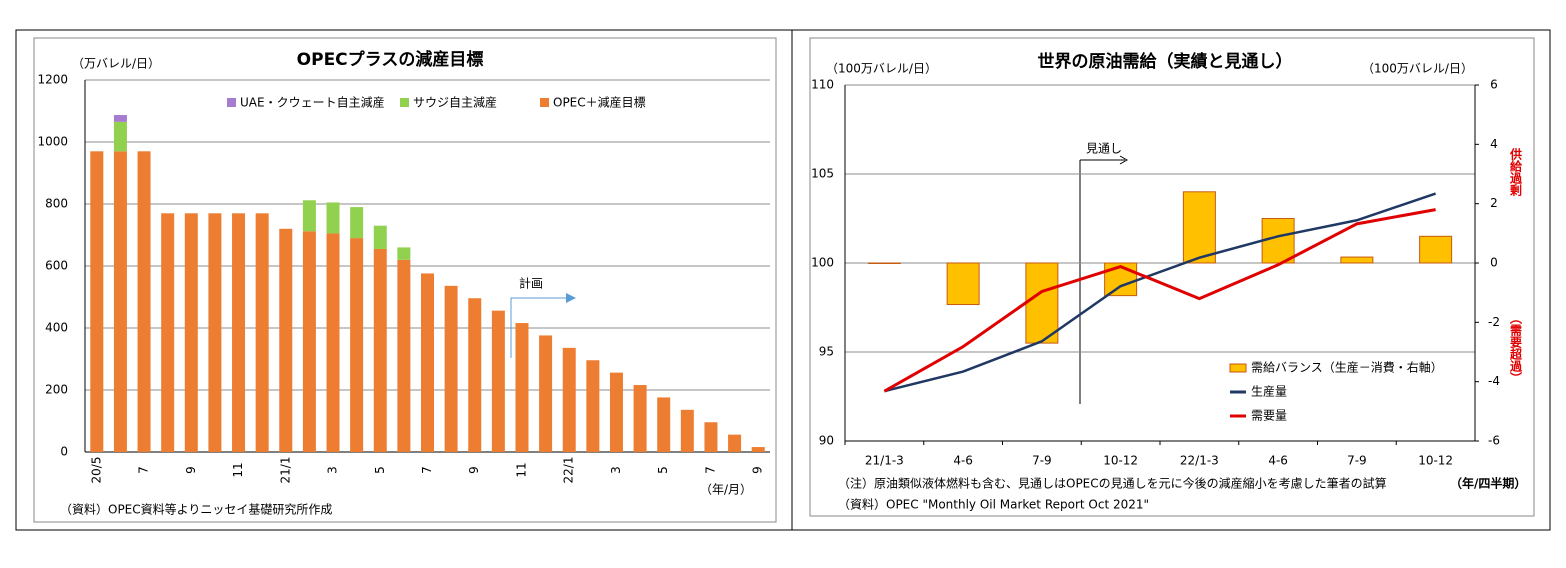  Describe the element at coordinates (1417, 69) in the screenshot. I see `y2-axis-label: （100万バレル/日）` at that location.